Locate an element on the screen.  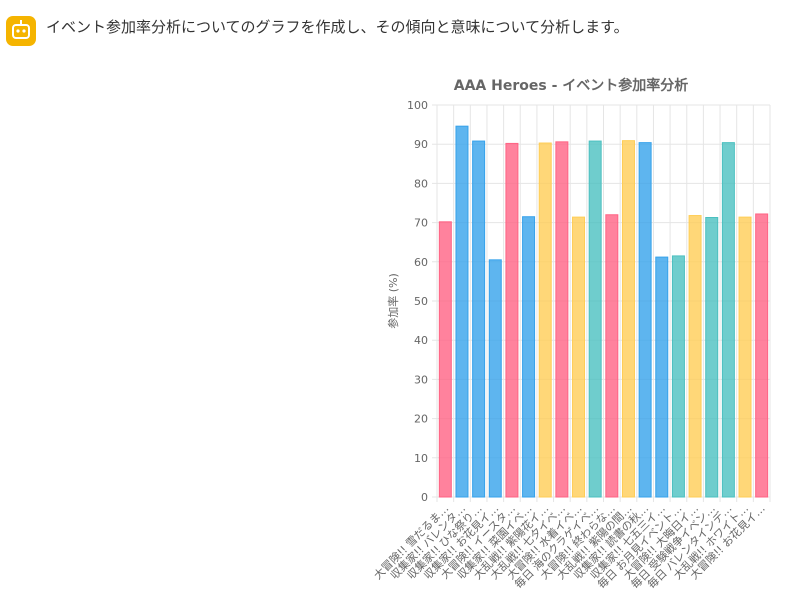
y-tick-label: 20 is located at coordinates (421, 419).